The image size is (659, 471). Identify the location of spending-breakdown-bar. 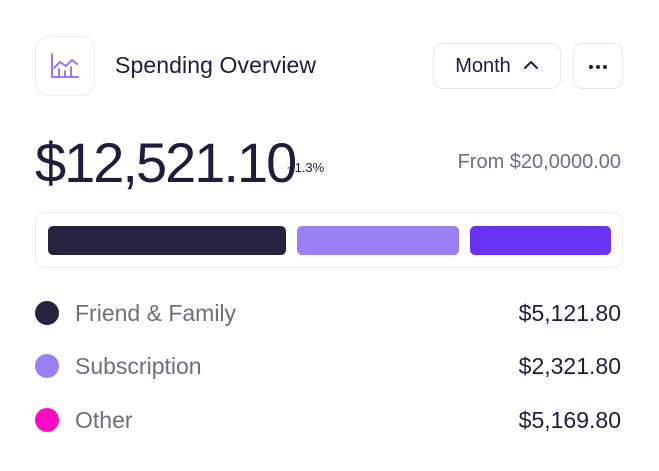
(329, 240).